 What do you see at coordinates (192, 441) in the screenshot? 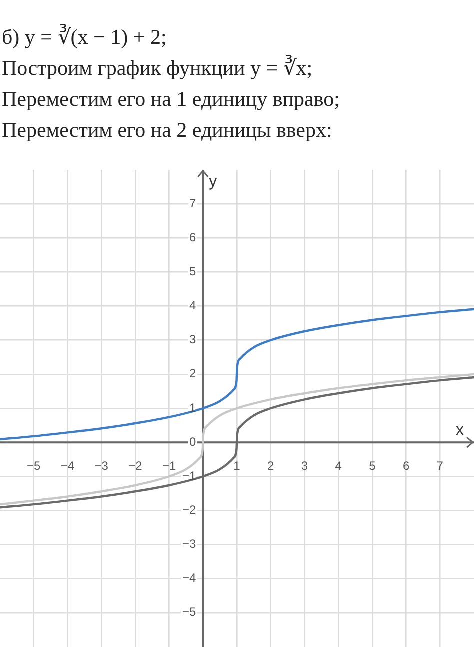
I see `y-tick-label: 0` at bounding box center [192, 441].